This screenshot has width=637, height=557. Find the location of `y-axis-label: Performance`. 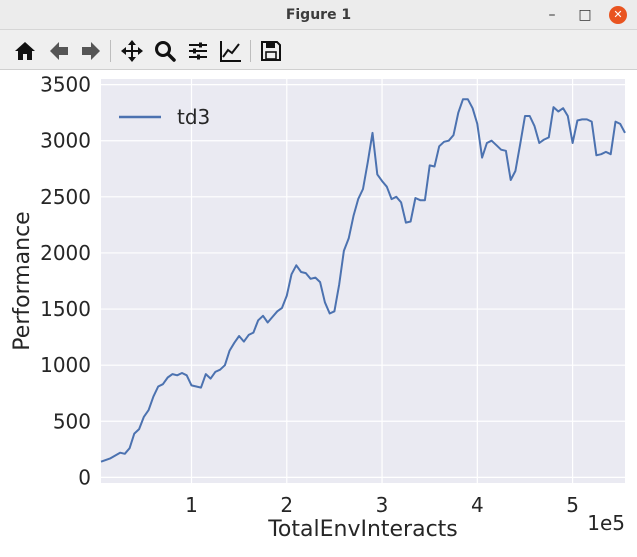

y-axis-label: Performance is located at coordinates (22, 280).